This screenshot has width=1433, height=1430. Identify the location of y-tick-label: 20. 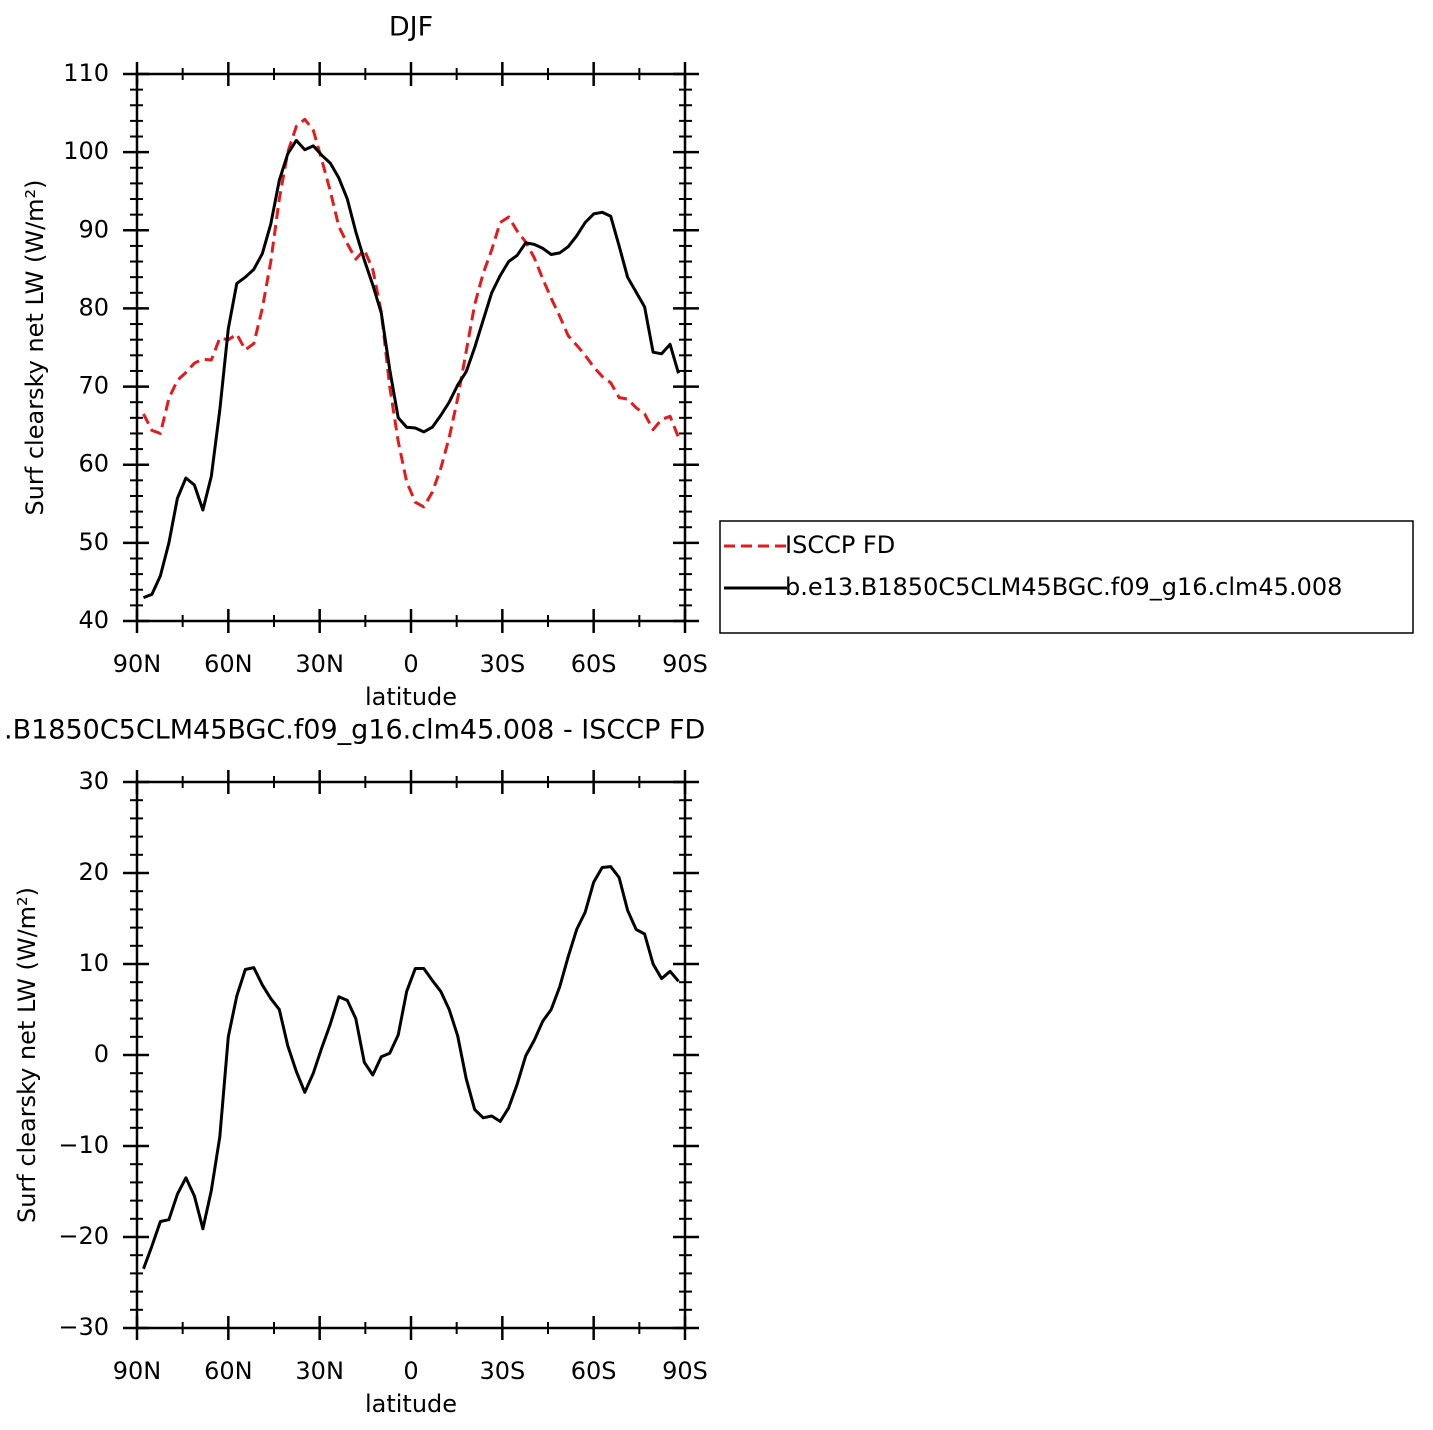
(93, 872).